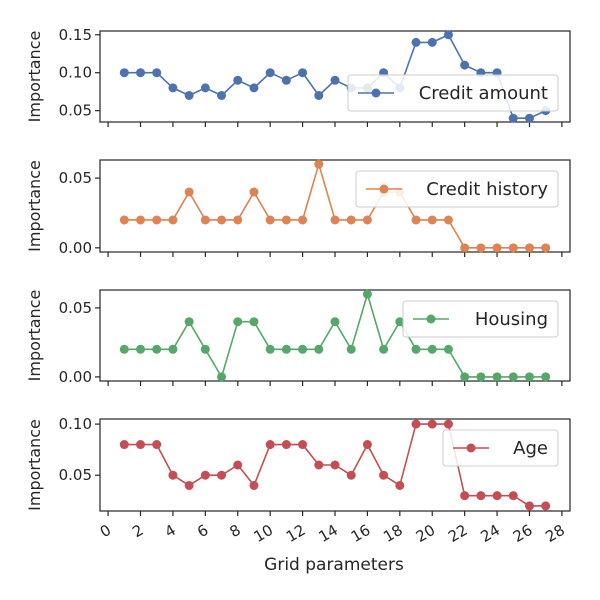 This screenshot has height=600, width=600. What do you see at coordinates (328, 533) in the screenshot?
I see `xtick-label: 14` at bounding box center [328, 533].